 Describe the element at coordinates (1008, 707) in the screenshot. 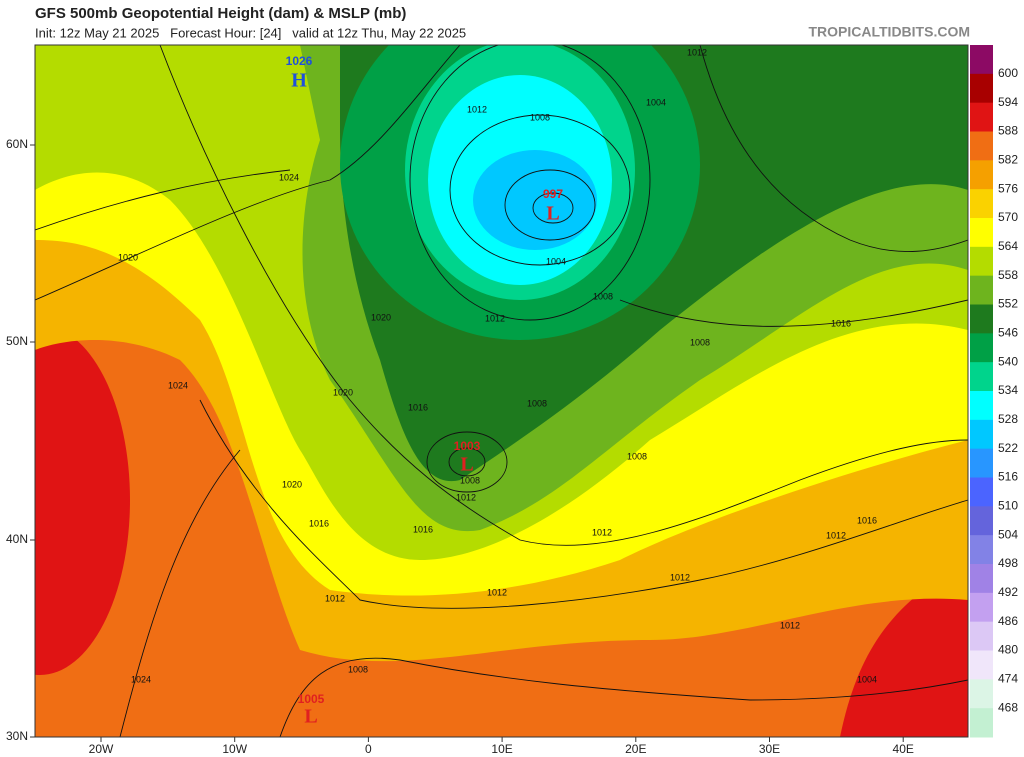

I see `colorbar-label: 468` at that location.